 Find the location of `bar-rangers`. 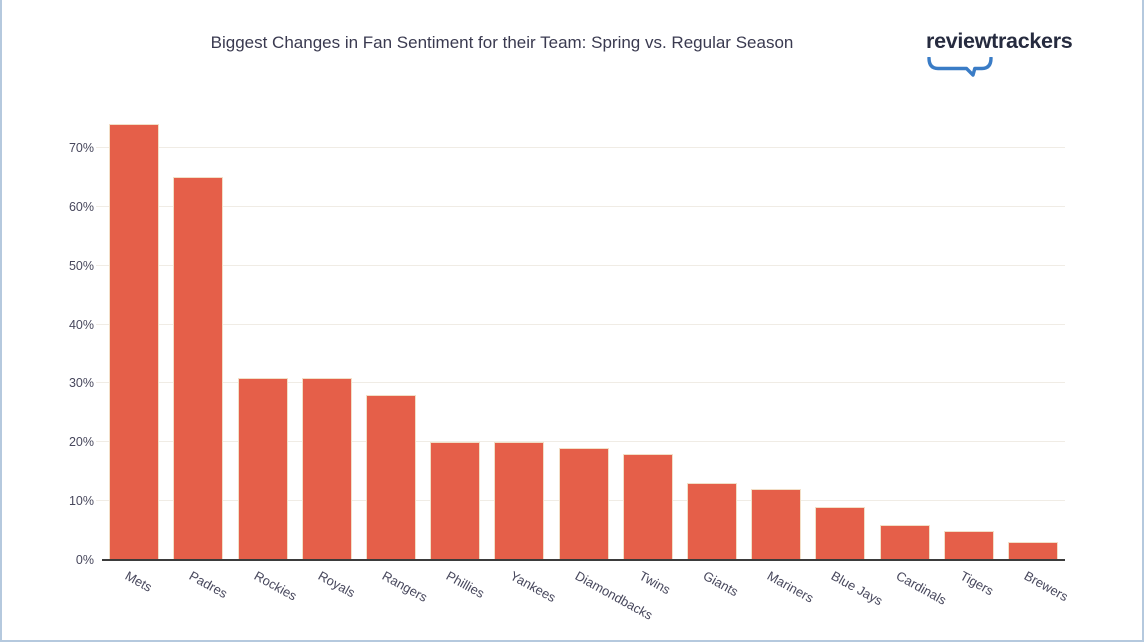

bar-rangers is located at coordinates (390, 477).